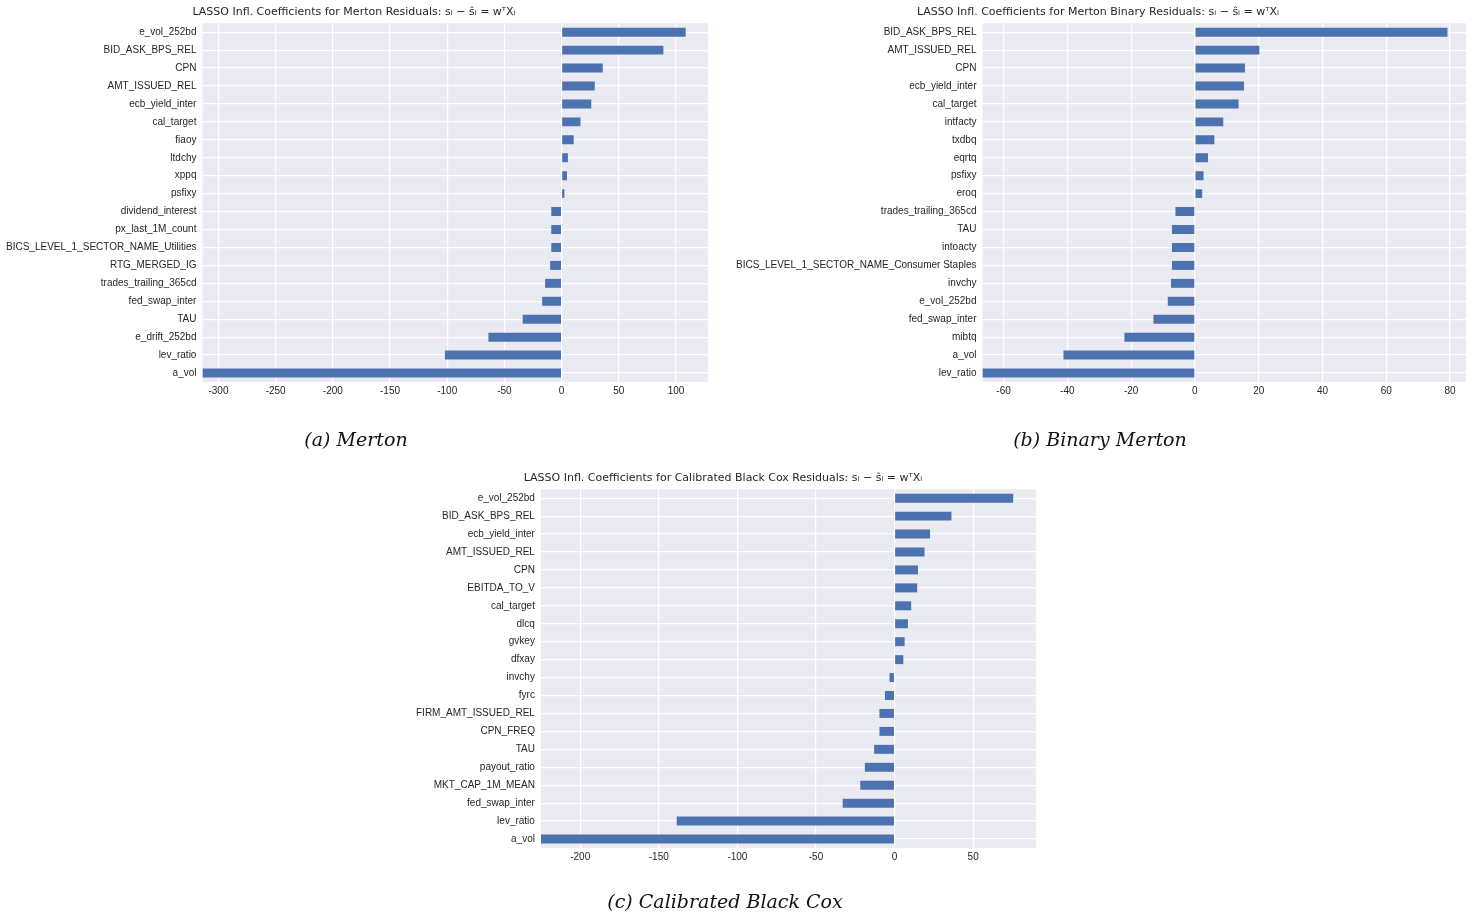 The height and width of the screenshot is (918, 1473). What do you see at coordinates (185, 175) in the screenshot?
I see `y-tick-label: xppq` at bounding box center [185, 175].